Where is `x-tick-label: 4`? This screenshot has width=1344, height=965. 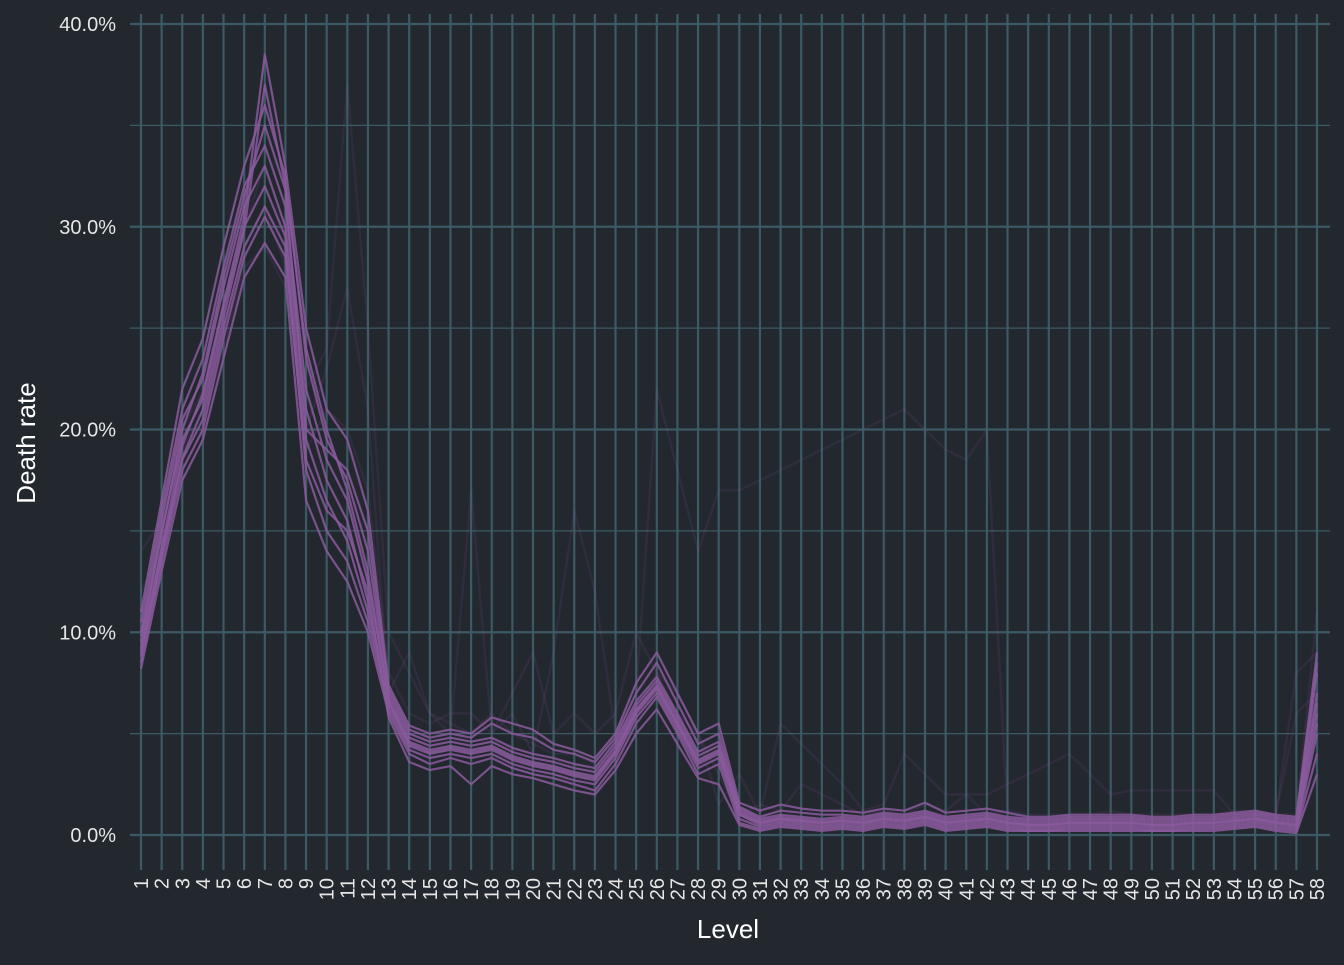
x-tick-label: 4 is located at coordinates (204, 883).